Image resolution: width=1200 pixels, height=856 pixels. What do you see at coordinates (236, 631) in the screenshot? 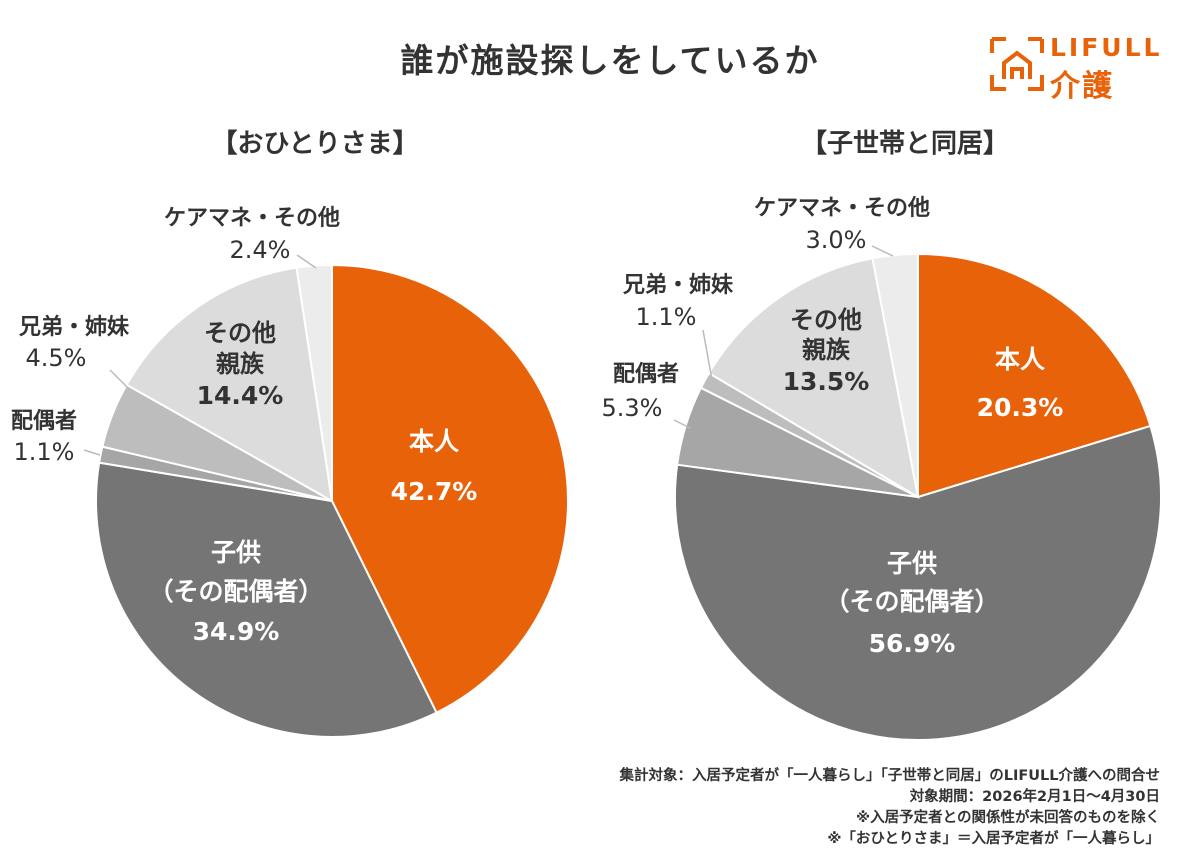
I see `slice-value-child: 34.9%` at bounding box center [236, 631].